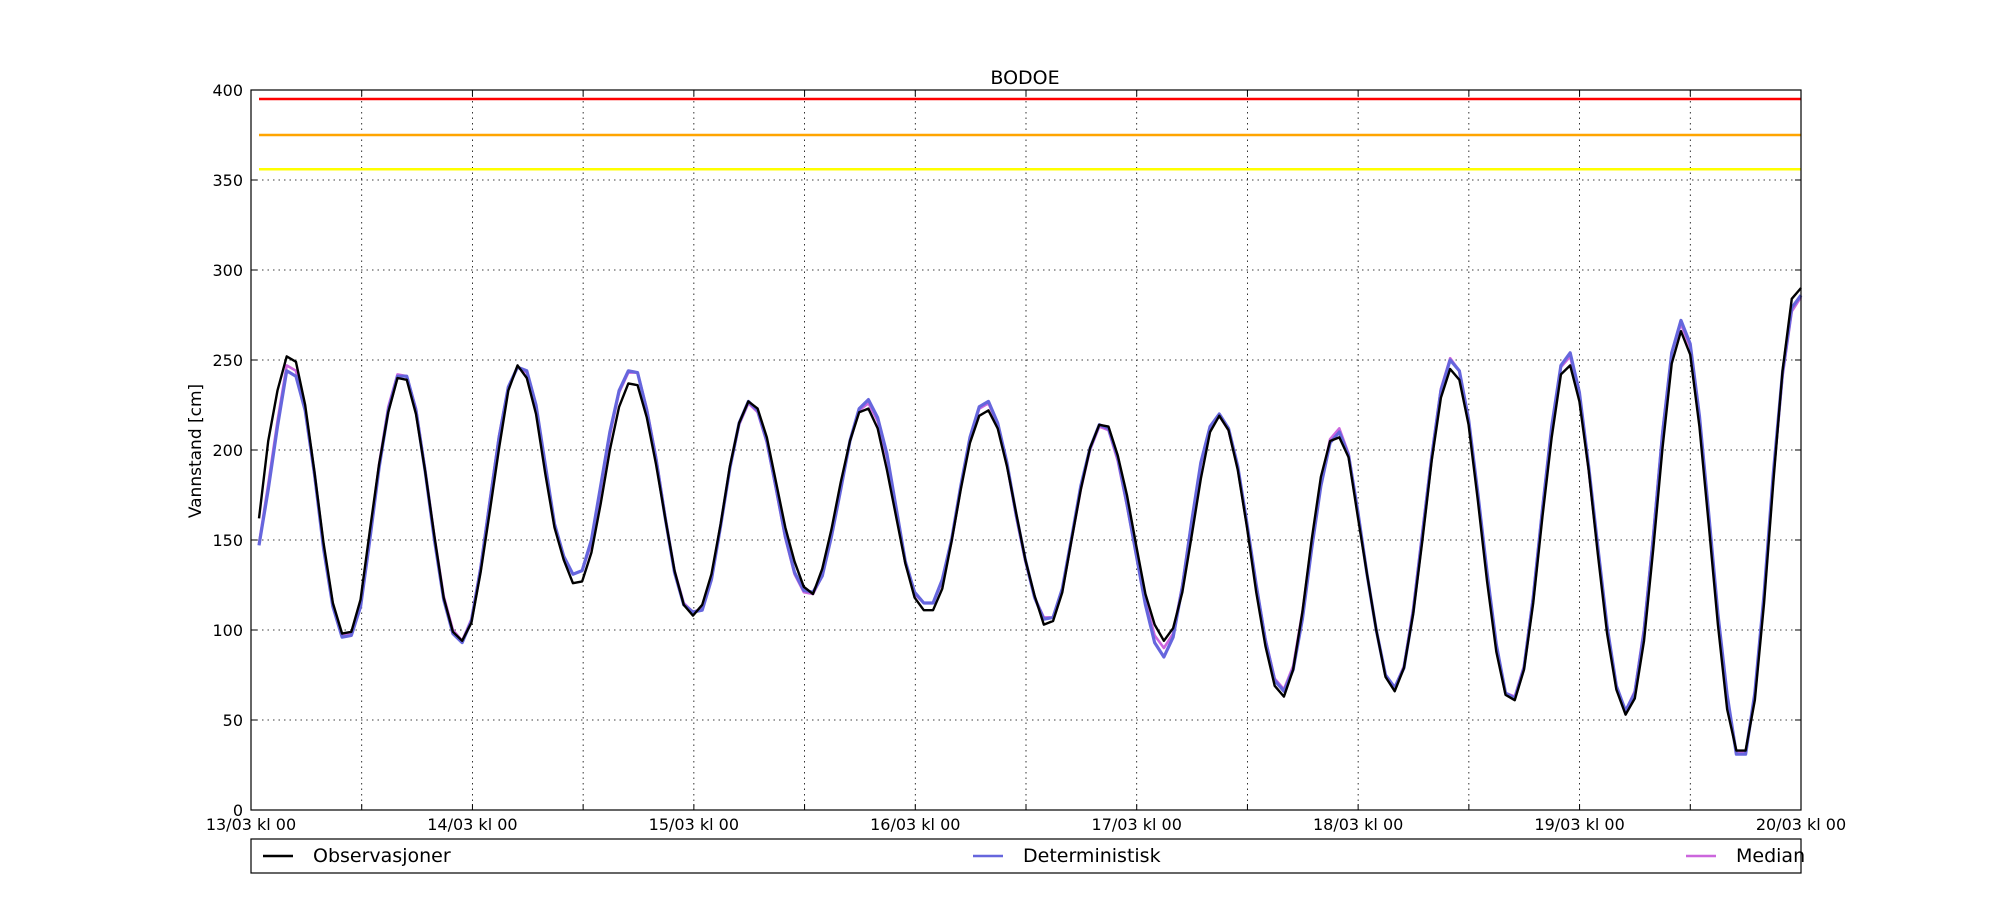 The height and width of the screenshot is (900, 2000). I want to click on legend-label: Deterministisk, so click(1092, 856).